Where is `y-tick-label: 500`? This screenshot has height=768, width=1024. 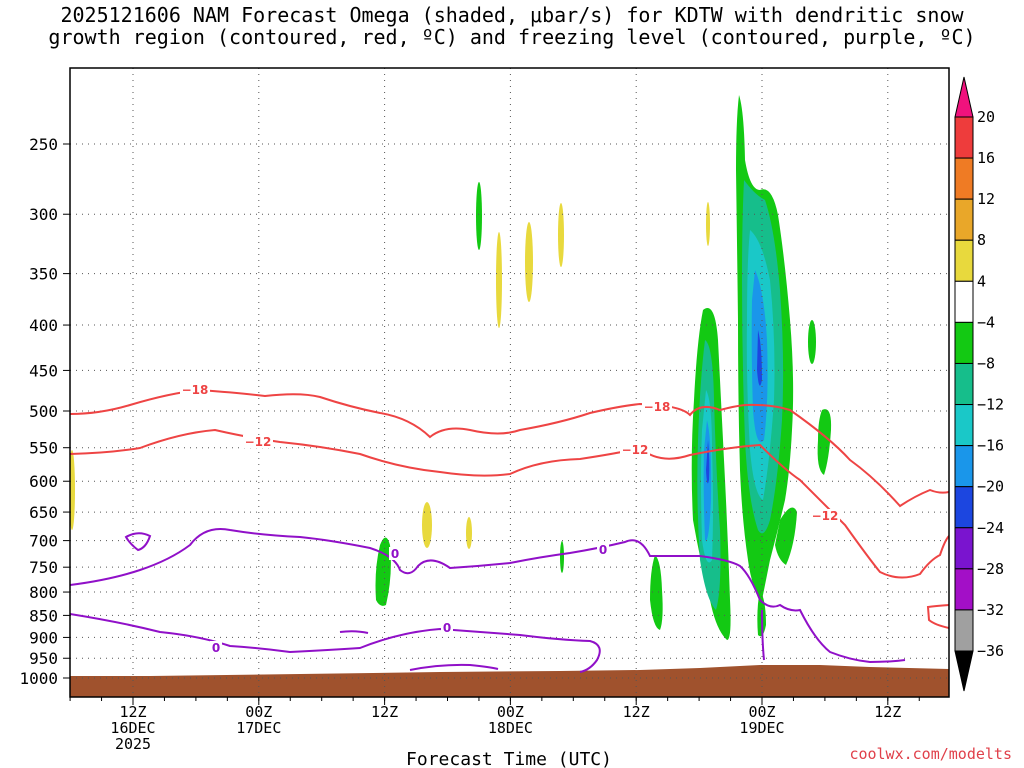 y-tick-label: 500 is located at coordinates (43, 411).